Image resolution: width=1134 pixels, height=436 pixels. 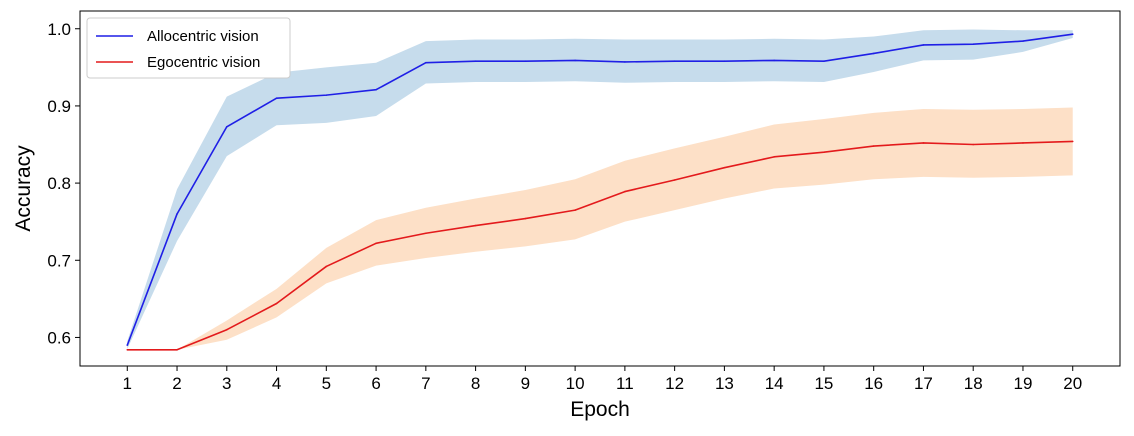 I want to click on x-tick-label: 3, so click(x=226, y=383).